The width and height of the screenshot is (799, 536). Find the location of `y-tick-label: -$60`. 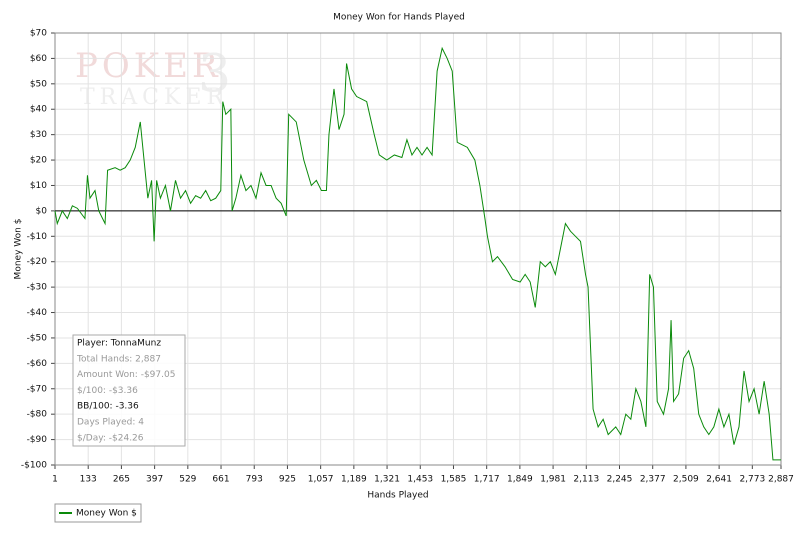

y-tick-label: -$60 is located at coordinates (37, 364).